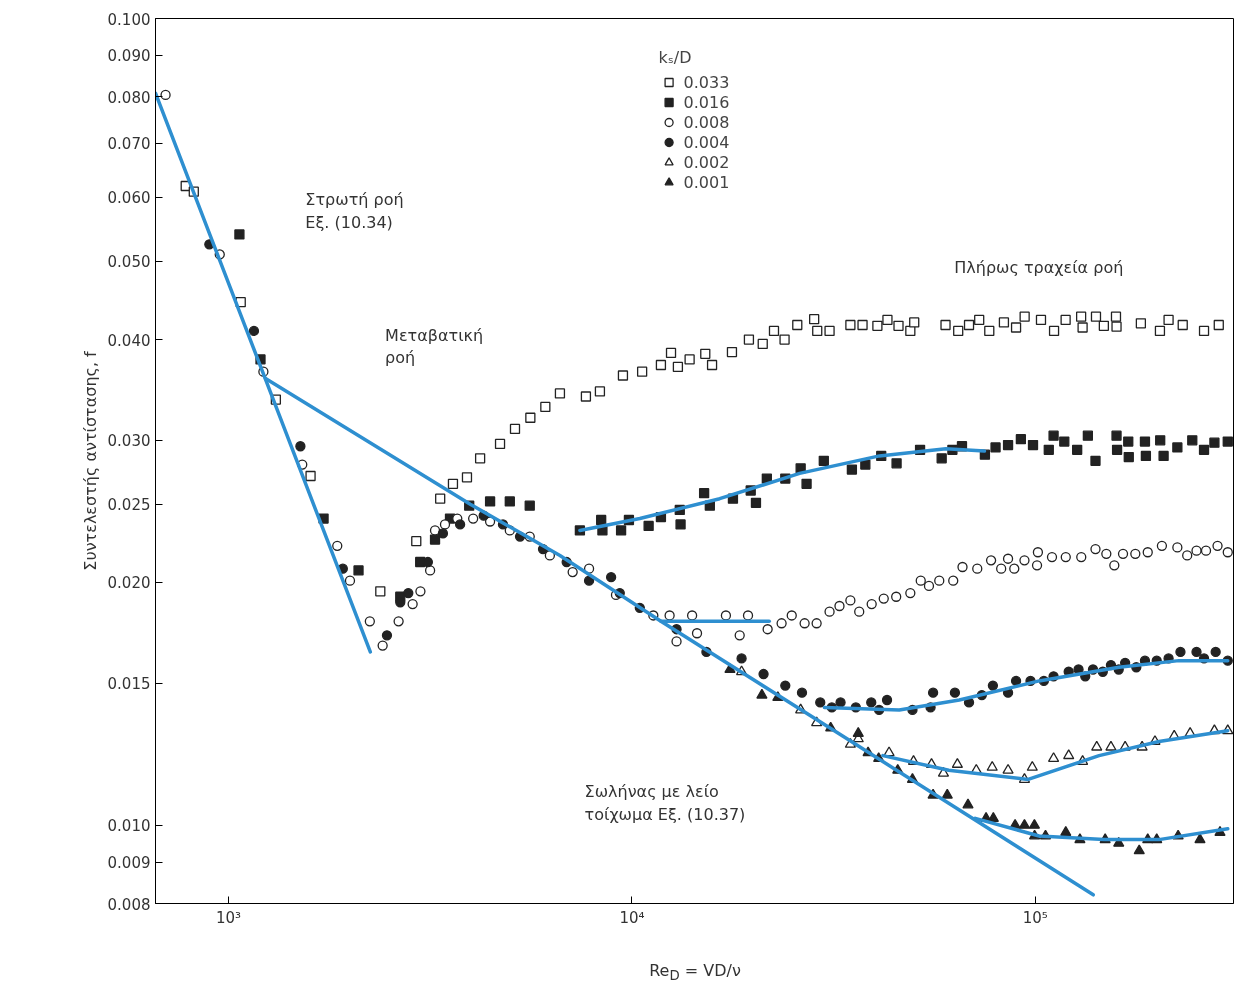 Image resolution: width=1235 pixels, height=1008 pixels. I want to click on annotation: Στρωτή ροή Εξ. (10.34), so click(354, 211).